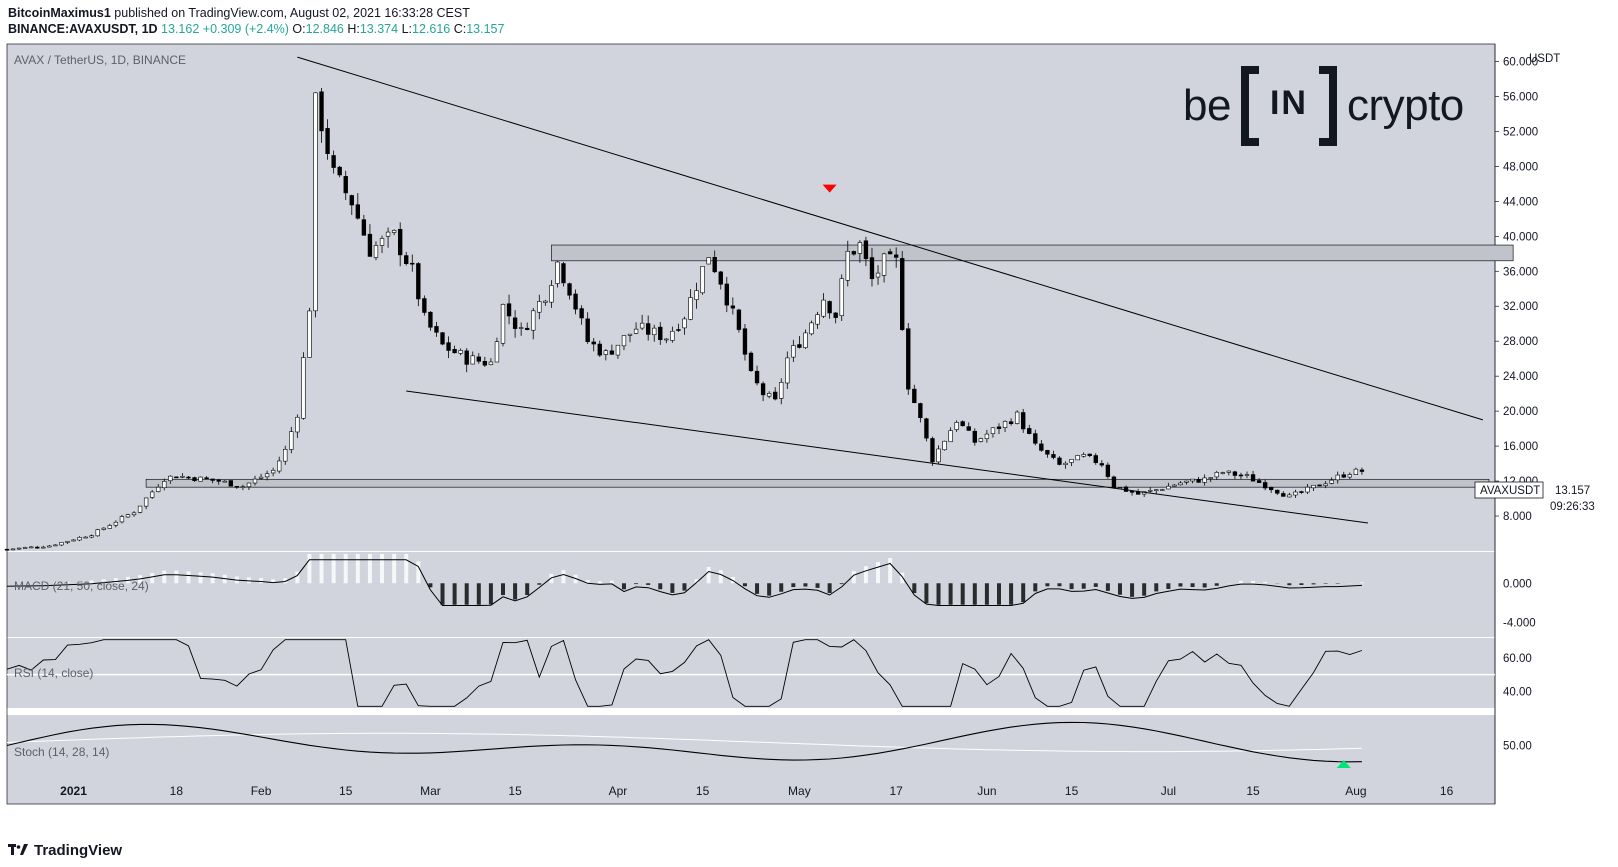  Describe the element at coordinates (1519, 623) in the screenshot. I see `macd-y-tick: -4.000` at that location.